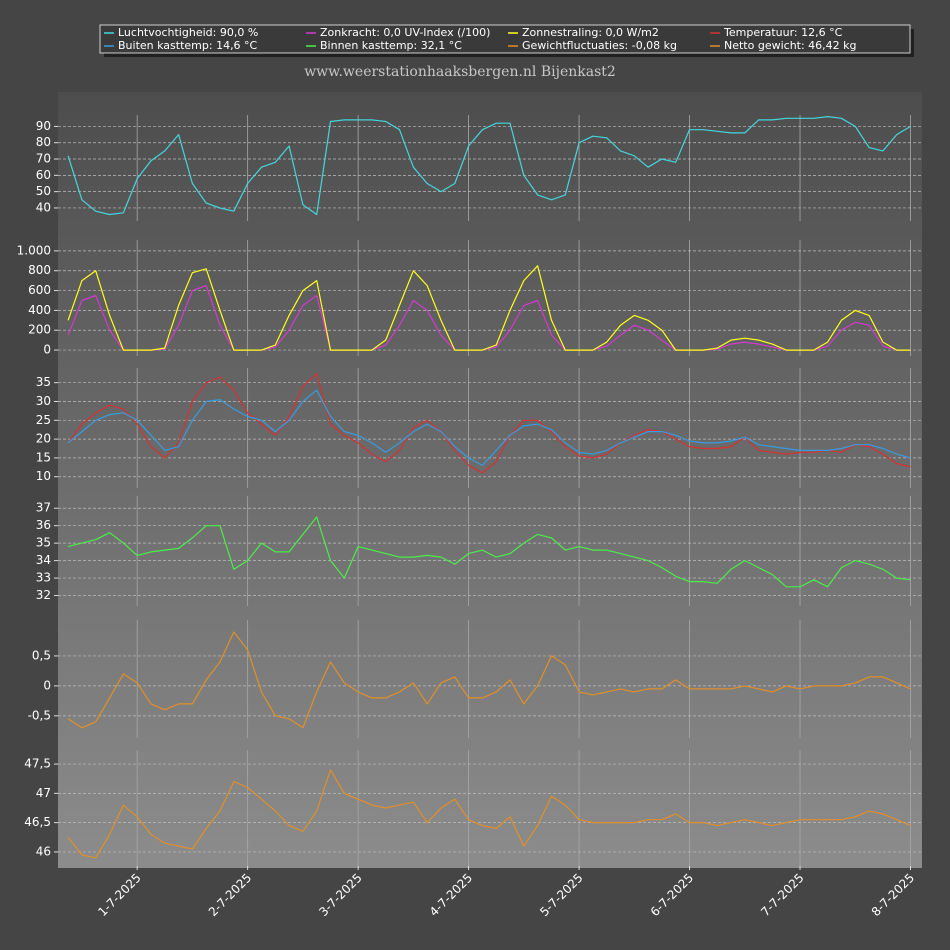 The image size is (950, 950). What do you see at coordinates (39, 330) in the screenshot?
I see `y-tick-label: 200` at bounding box center [39, 330].